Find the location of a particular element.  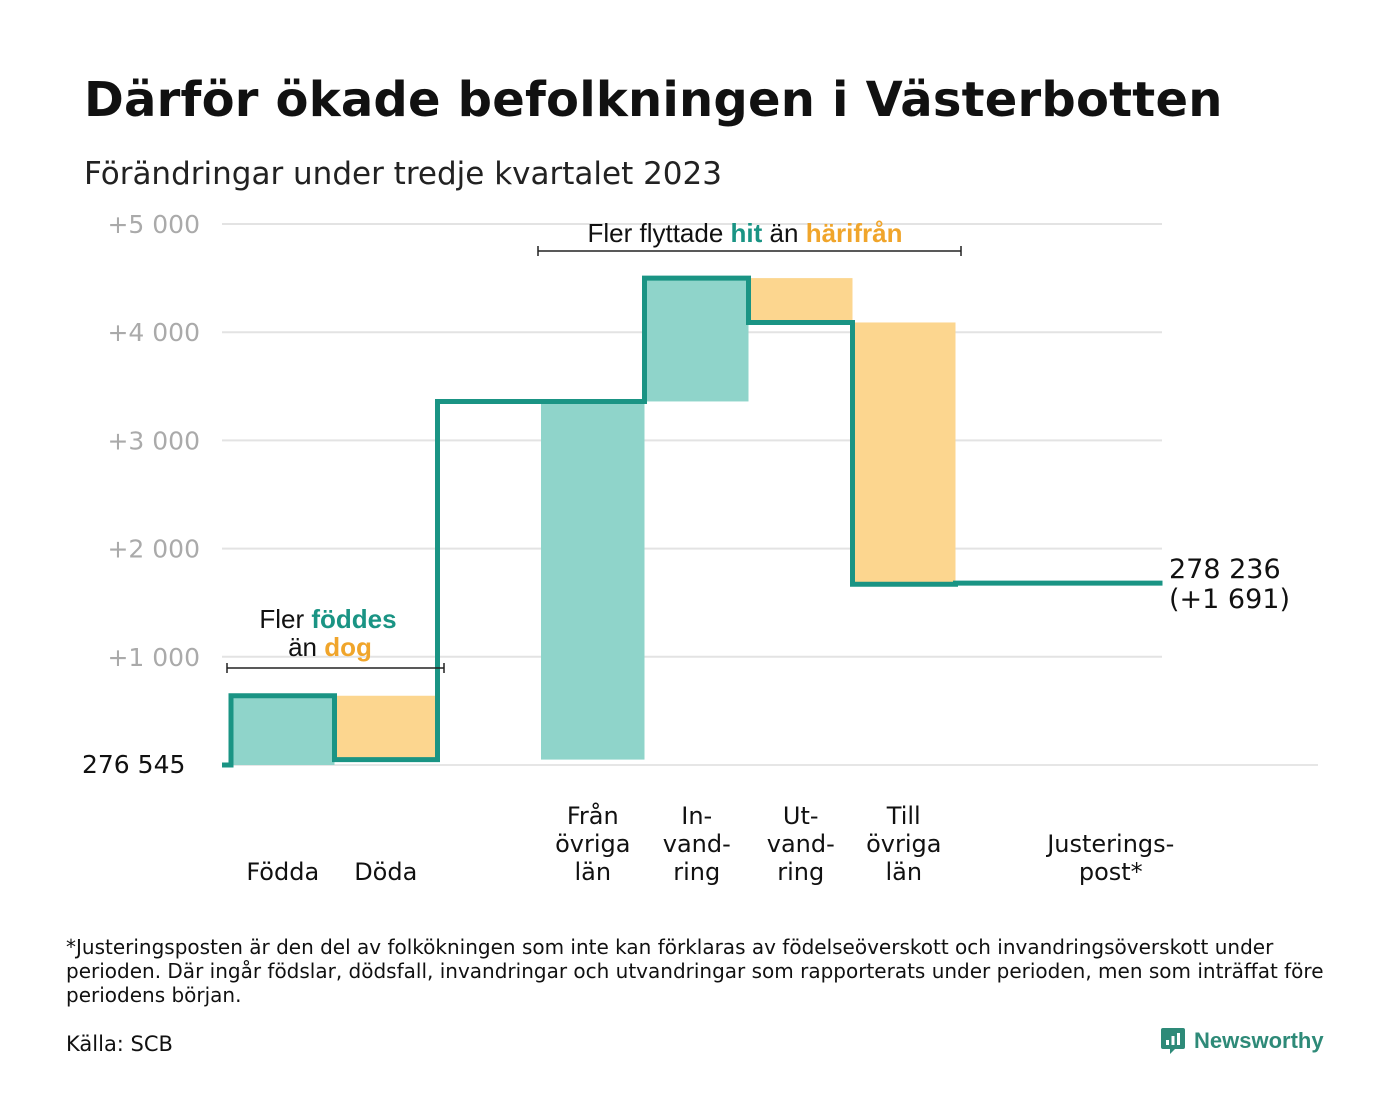

y-tick-label-3: +3 000 is located at coordinates (153, 440).